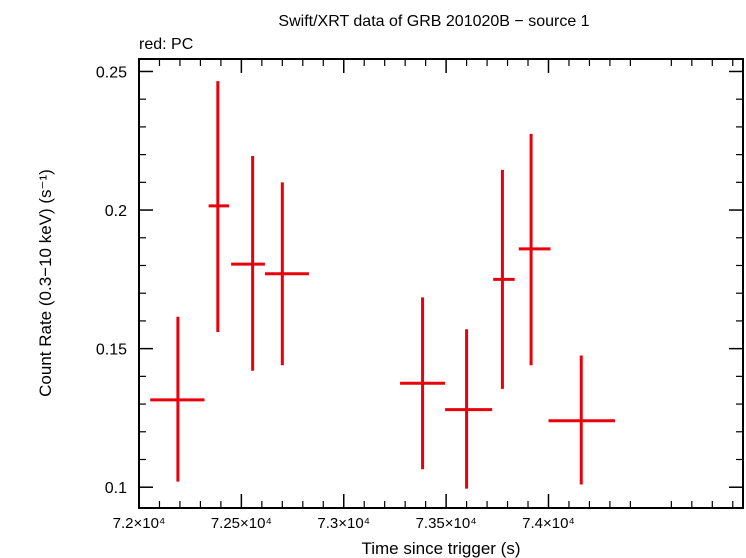  What do you see at coordinates (446, 523) in the screenshot?
I see `x-tick-label: 7.35×10⁴` at bounding box center [446, 523].